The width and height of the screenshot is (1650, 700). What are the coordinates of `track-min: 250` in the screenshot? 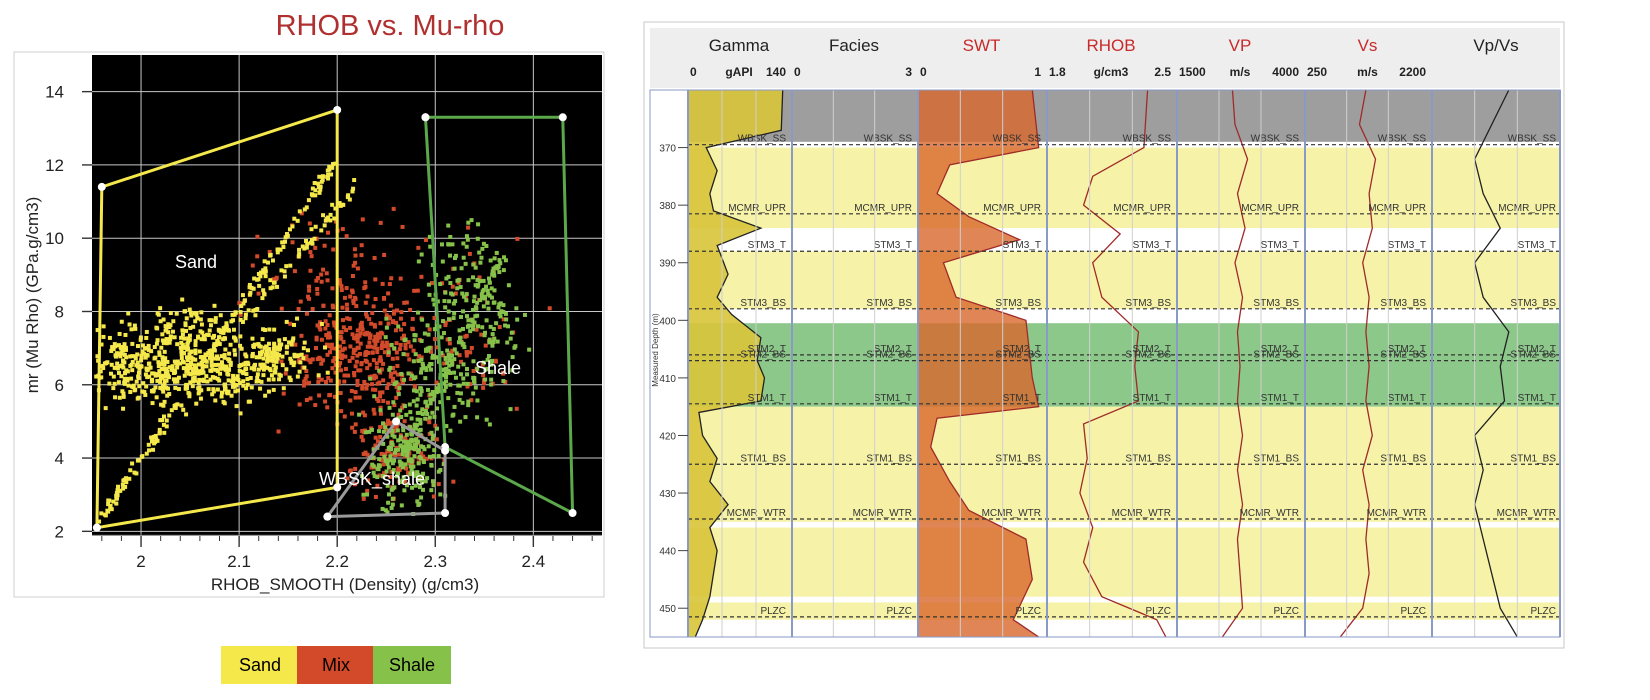 It's located at (1317, 72).